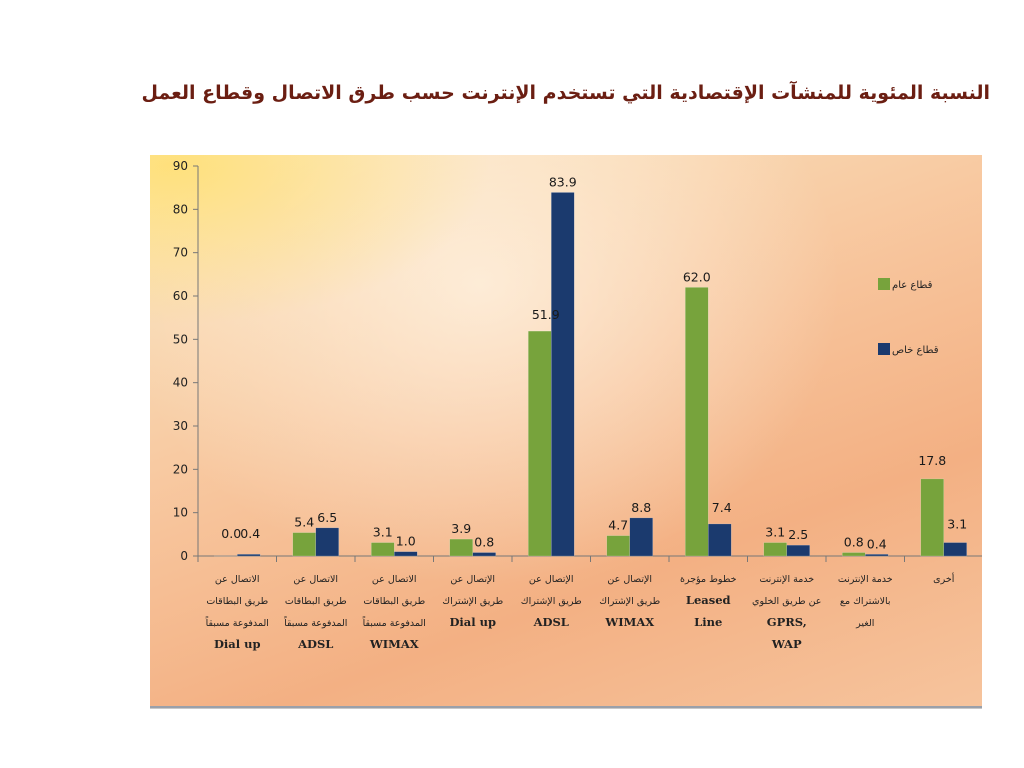  Describe the element at coordinates (180, 209) in the screenshot. I see `y-tick-label: 80` at that location.